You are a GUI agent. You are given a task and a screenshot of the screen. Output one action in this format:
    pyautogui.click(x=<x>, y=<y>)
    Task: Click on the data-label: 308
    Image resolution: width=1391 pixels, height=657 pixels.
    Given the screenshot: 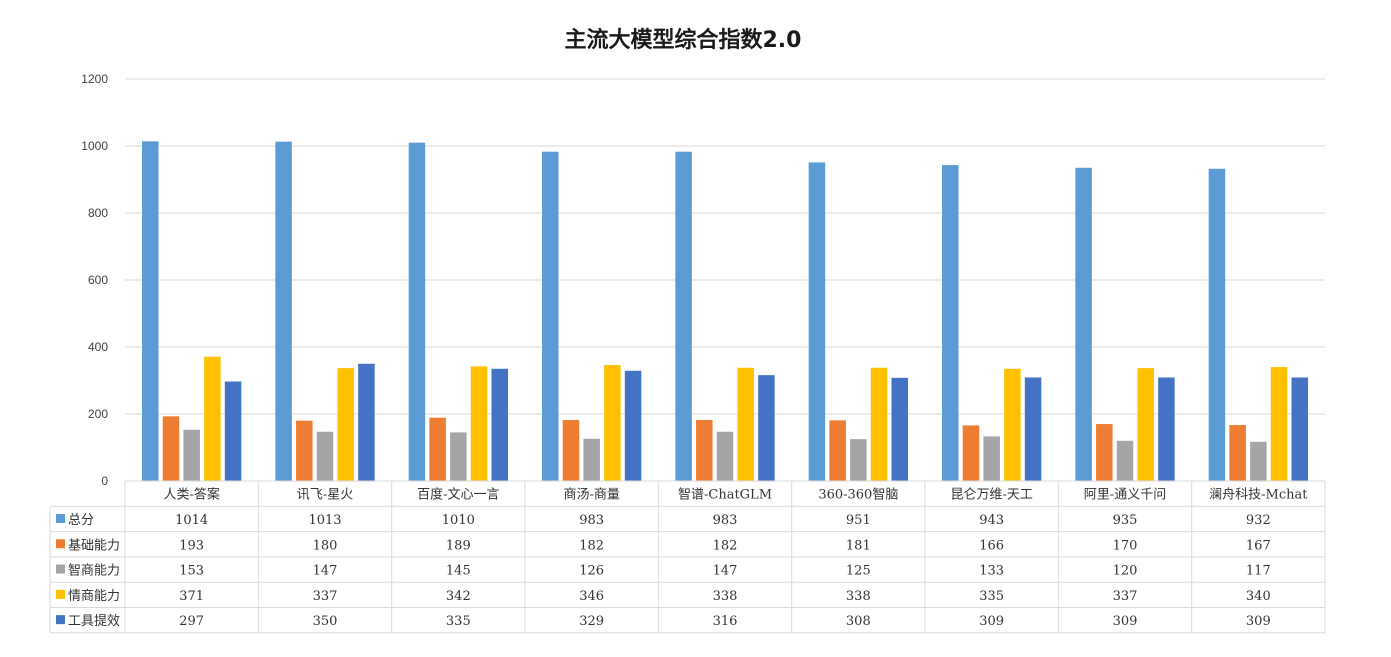 What is the action you would take?
    pyautogui.click(x=858, y=621)
    